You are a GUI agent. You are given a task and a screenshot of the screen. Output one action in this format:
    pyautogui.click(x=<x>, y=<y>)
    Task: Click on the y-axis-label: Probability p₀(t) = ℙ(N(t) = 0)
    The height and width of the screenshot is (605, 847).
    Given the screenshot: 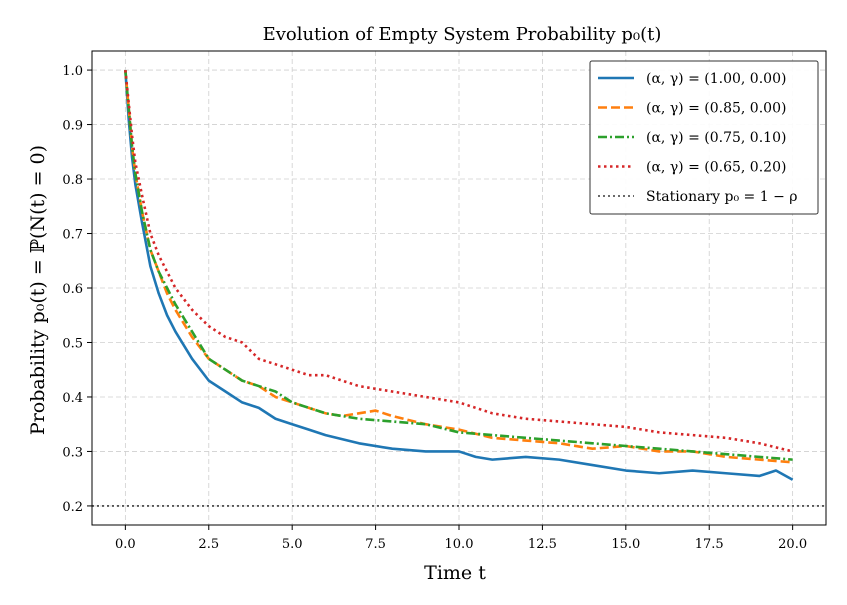 What is the action you would take?
    pyautogui.click(x=38, y=290)
    